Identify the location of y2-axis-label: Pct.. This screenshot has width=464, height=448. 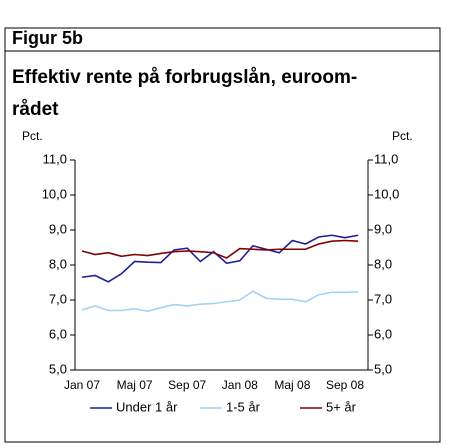
(402, 136).